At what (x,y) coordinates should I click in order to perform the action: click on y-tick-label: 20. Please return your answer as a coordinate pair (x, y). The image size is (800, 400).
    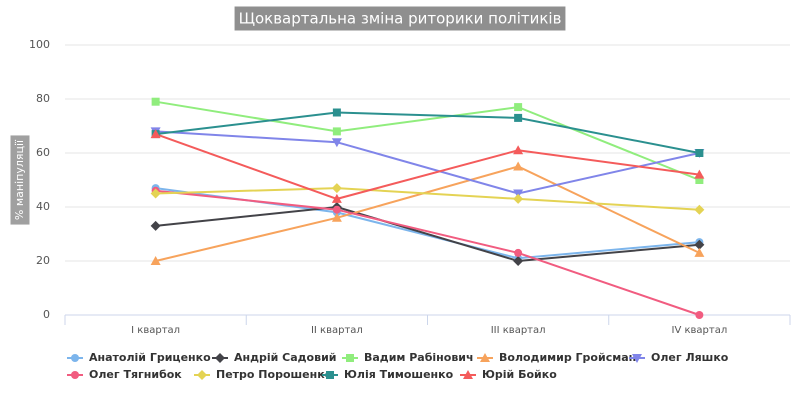
    Looking at the image, I should click on (43, 260).